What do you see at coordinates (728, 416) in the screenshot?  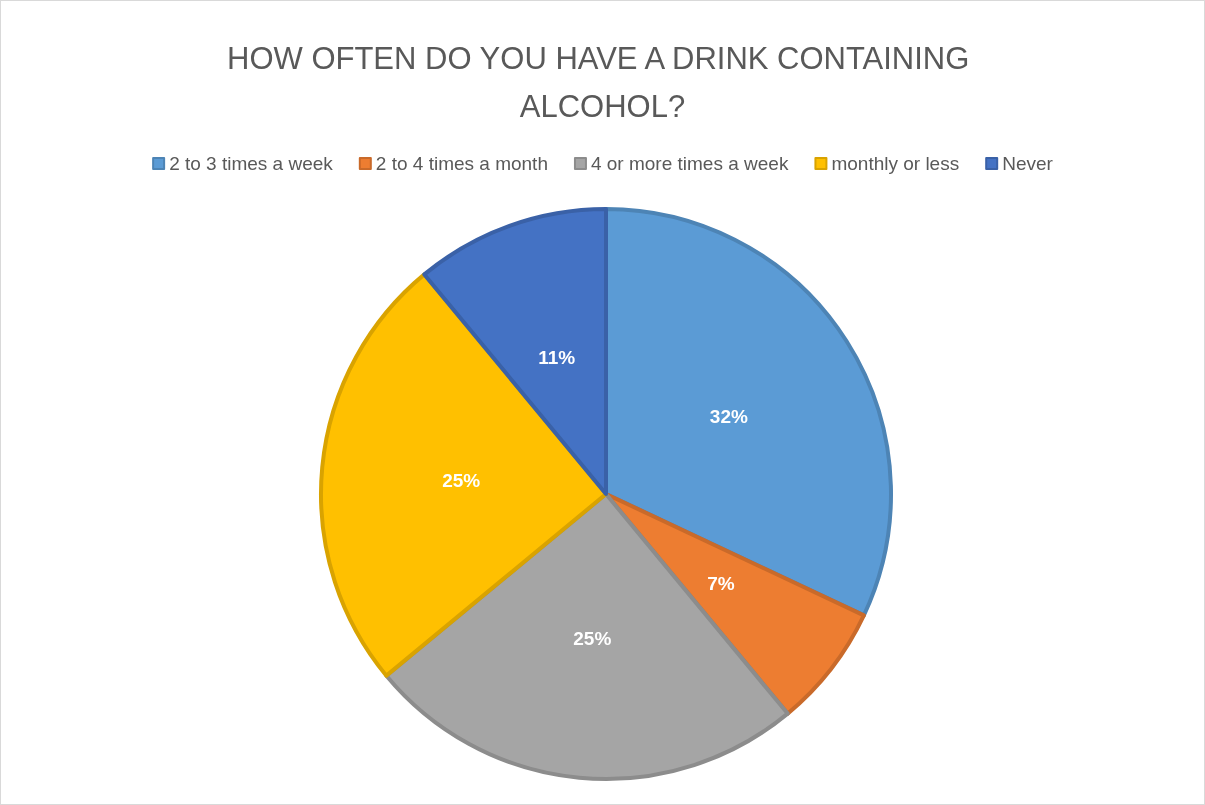 I see `data-label: 32%` at bounding box center [728, 416].